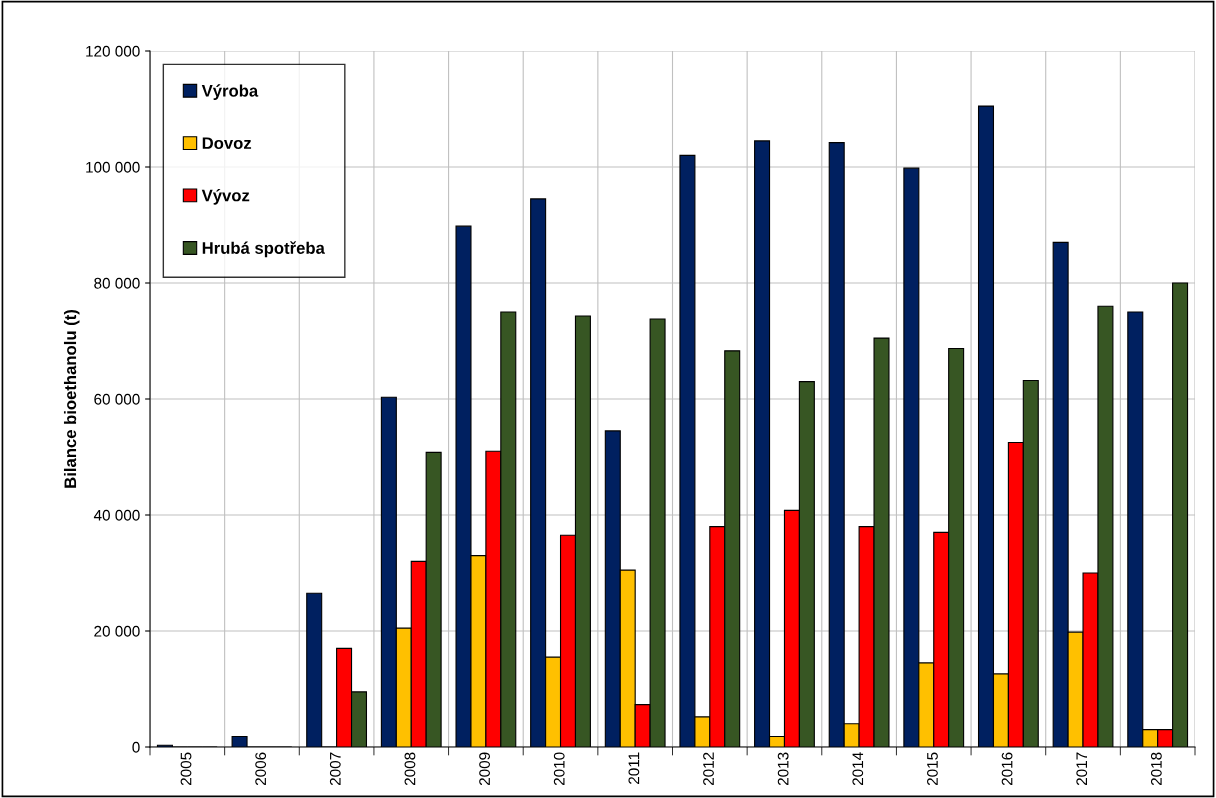 Image resolution: width=1216 pixels, height=798 pixels. What do you see at coordinates (71, 399) in the screenshot?
I see `y-axis-title: Bilance bioethanolu (t)` at bounding box center [71, 399].